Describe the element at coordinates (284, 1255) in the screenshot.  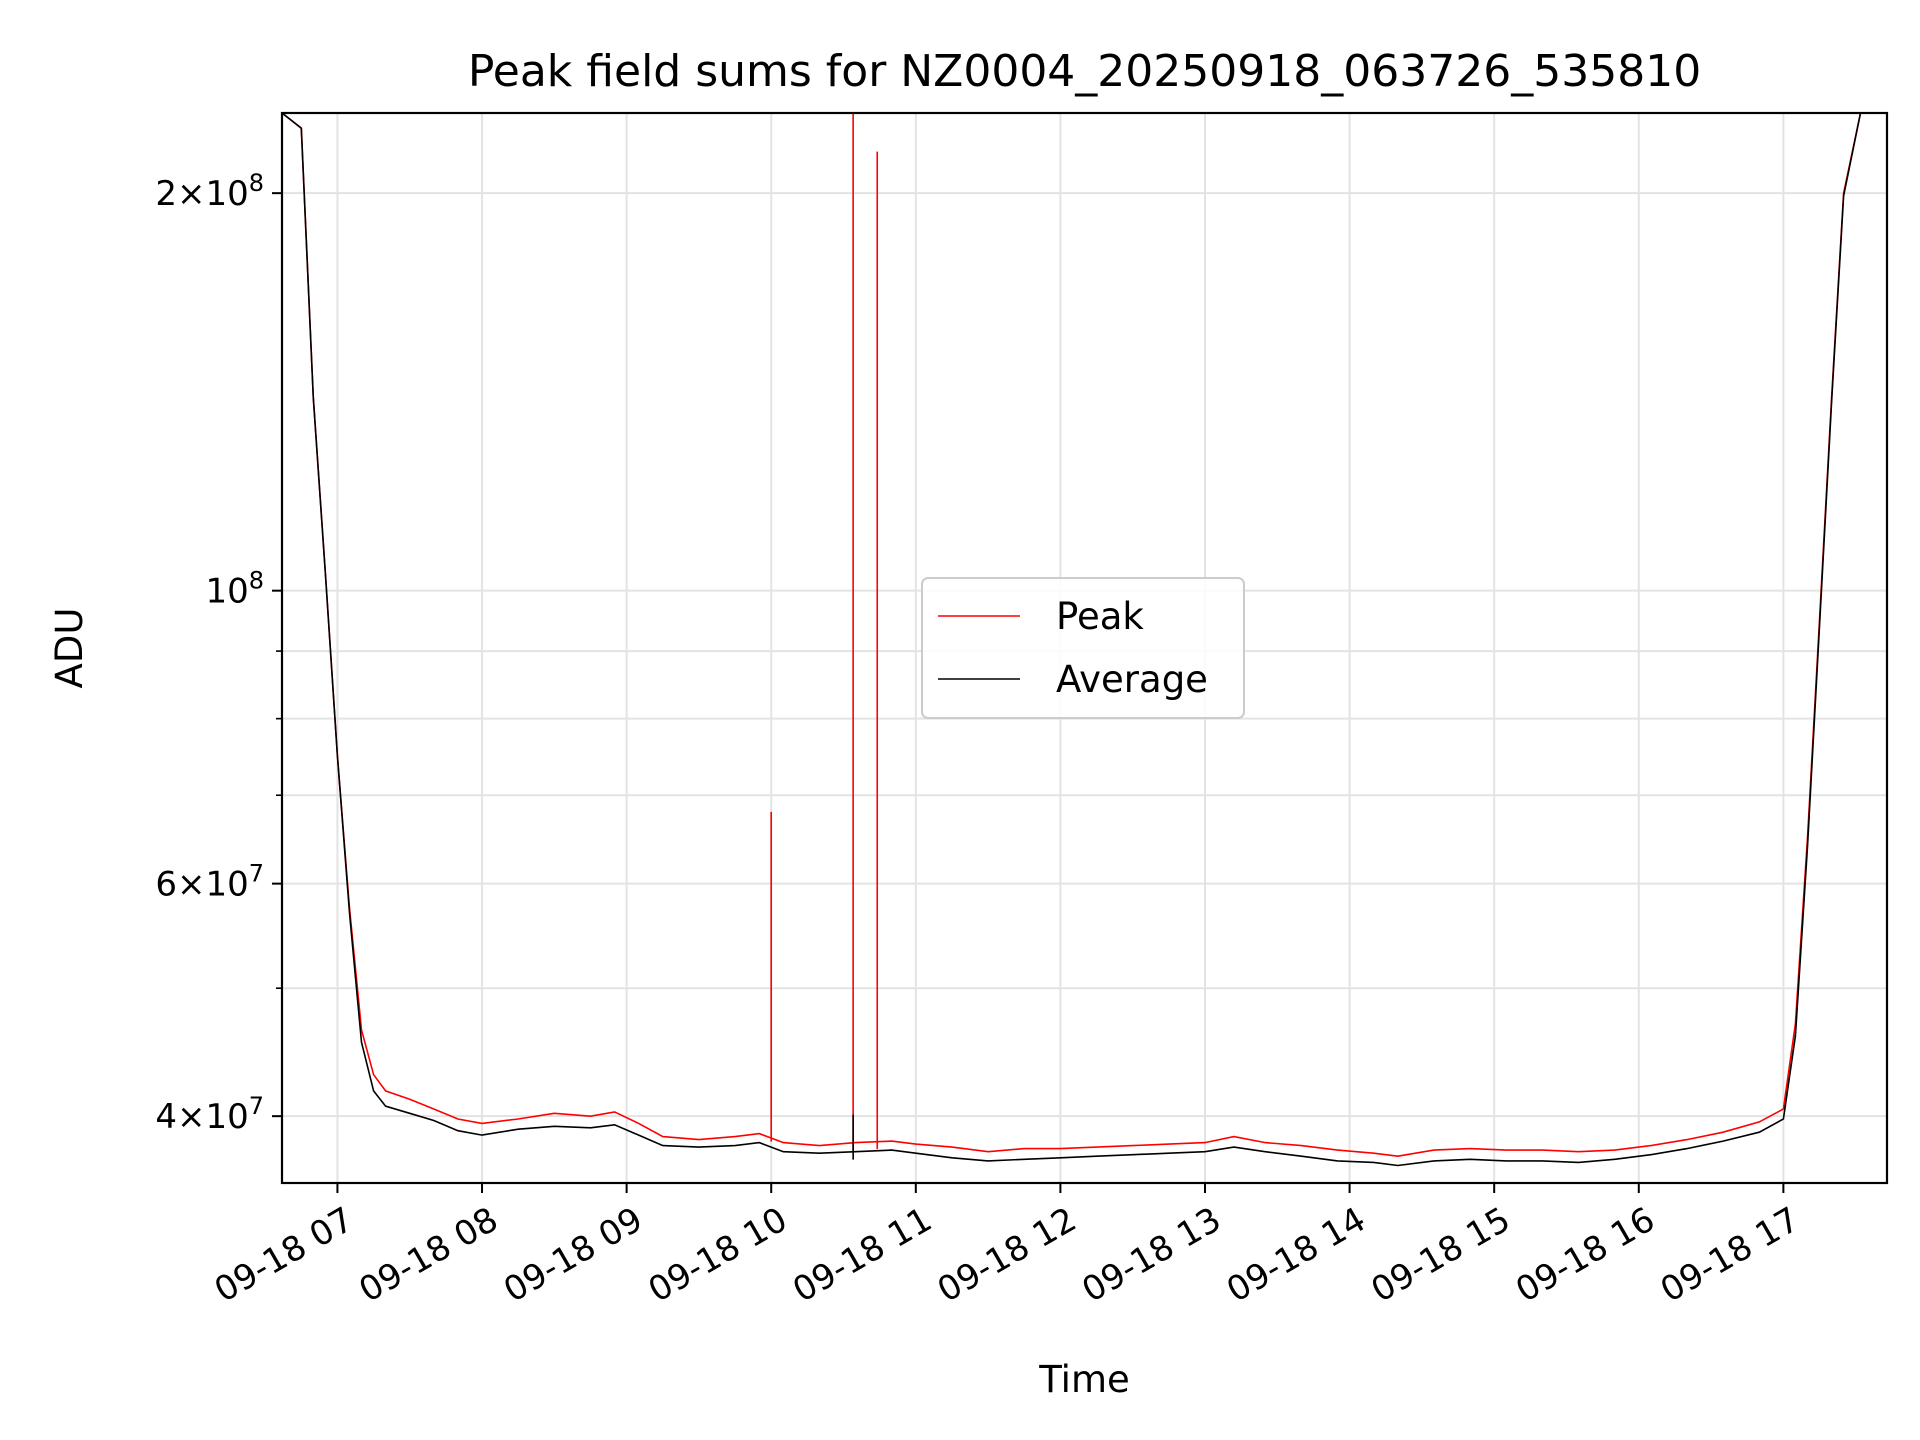
I see `x-tick-label: 09-18 07` at that location.